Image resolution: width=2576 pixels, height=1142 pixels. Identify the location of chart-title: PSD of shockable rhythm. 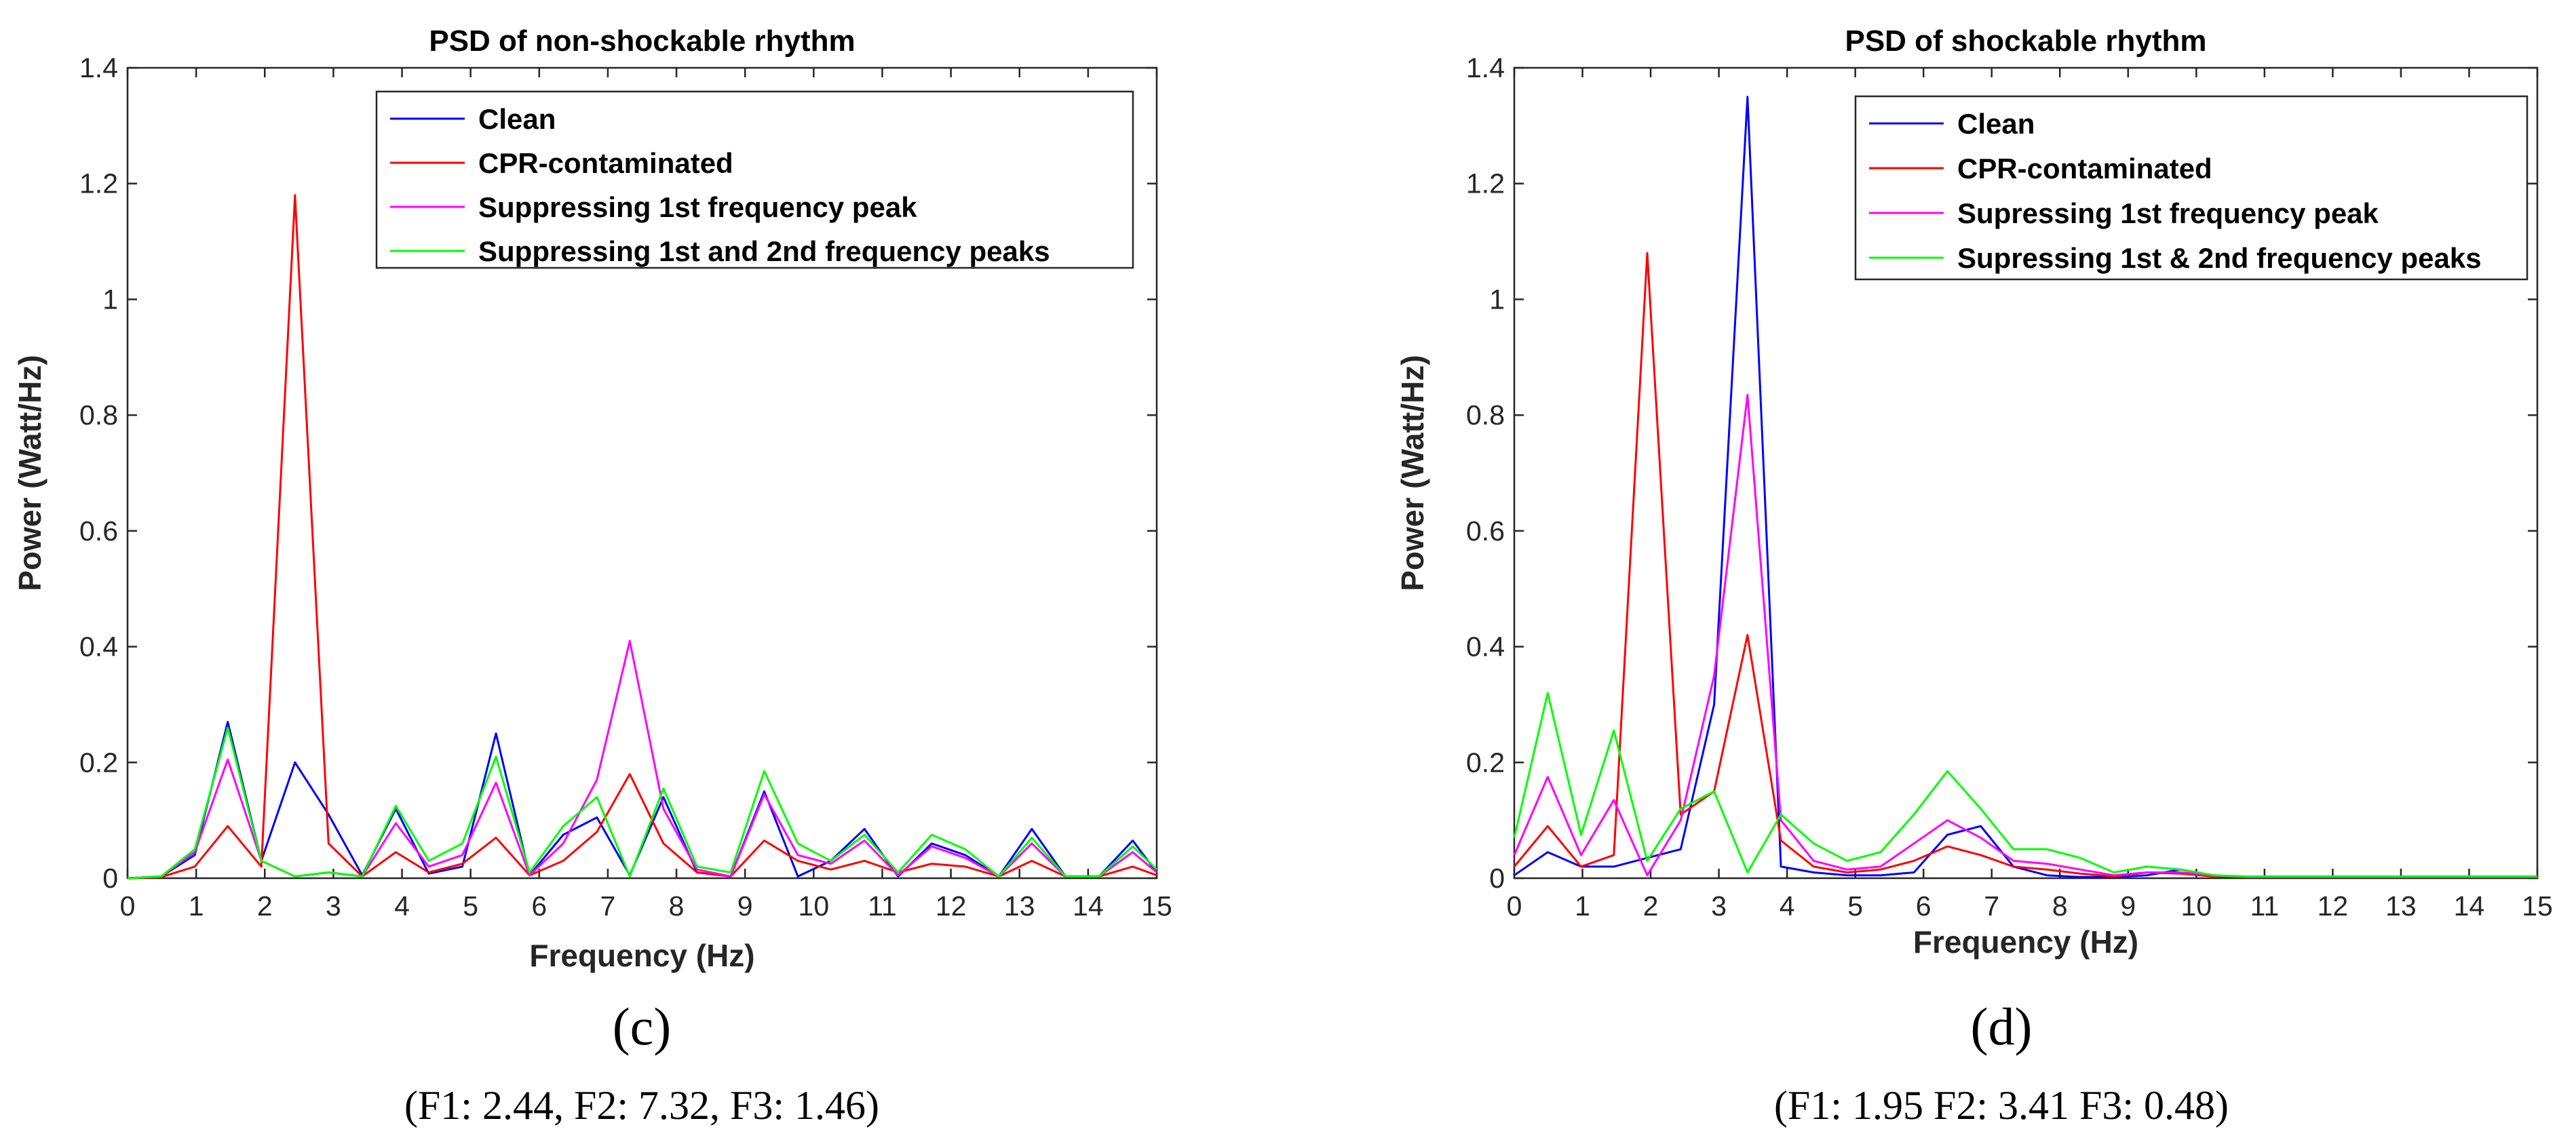
(2025, 41).